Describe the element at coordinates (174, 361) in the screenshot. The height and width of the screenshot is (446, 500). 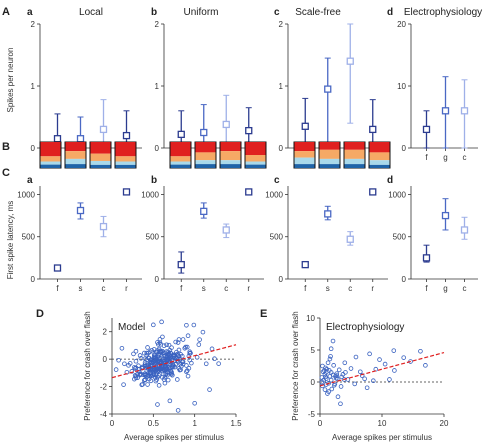
I see `scatter-d-regression-line` at that location.